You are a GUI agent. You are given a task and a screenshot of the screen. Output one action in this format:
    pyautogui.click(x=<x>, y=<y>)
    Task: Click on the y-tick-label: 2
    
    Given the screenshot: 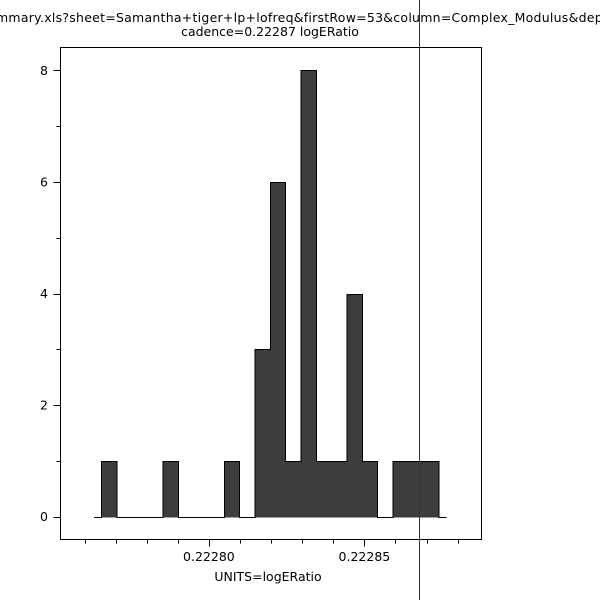 What is the action you would take?
    pyautogui.click(x=44, y=405)
    